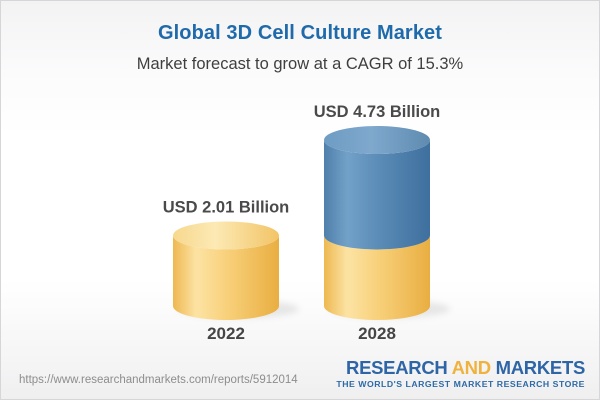 This screenshot has height=400, width=600. Describe the element at coordinates (226, 333) in the screenshot. I see `year-label-2022: 2022` at that location.